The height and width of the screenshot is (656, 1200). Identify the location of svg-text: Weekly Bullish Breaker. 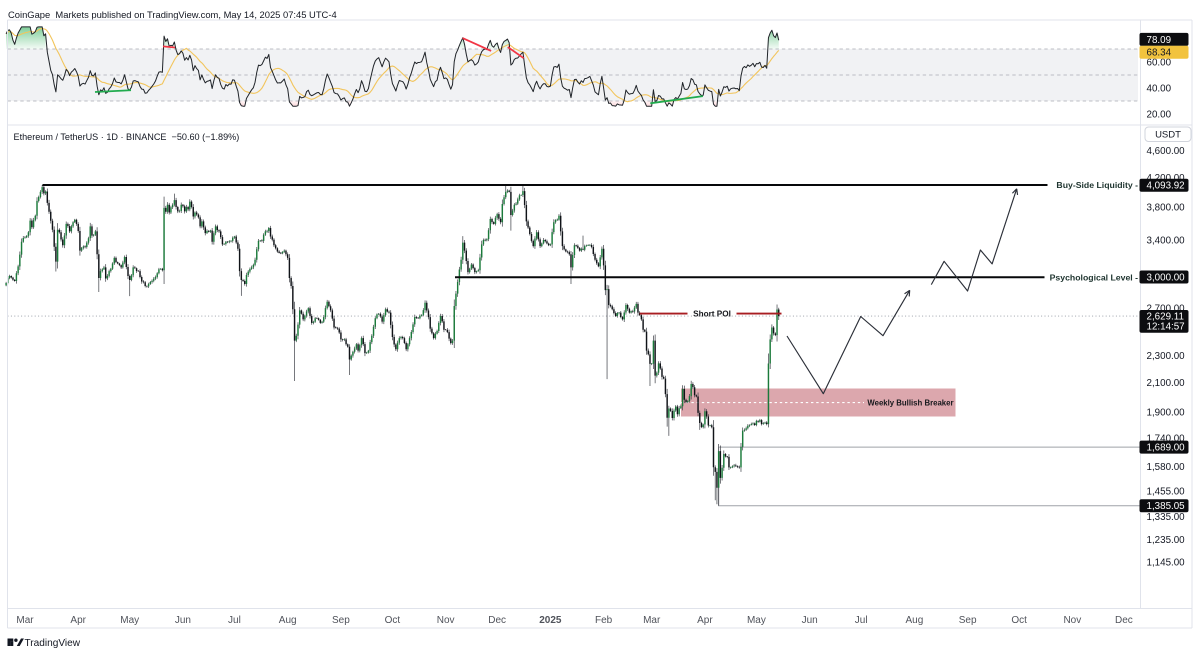
(910, 403).